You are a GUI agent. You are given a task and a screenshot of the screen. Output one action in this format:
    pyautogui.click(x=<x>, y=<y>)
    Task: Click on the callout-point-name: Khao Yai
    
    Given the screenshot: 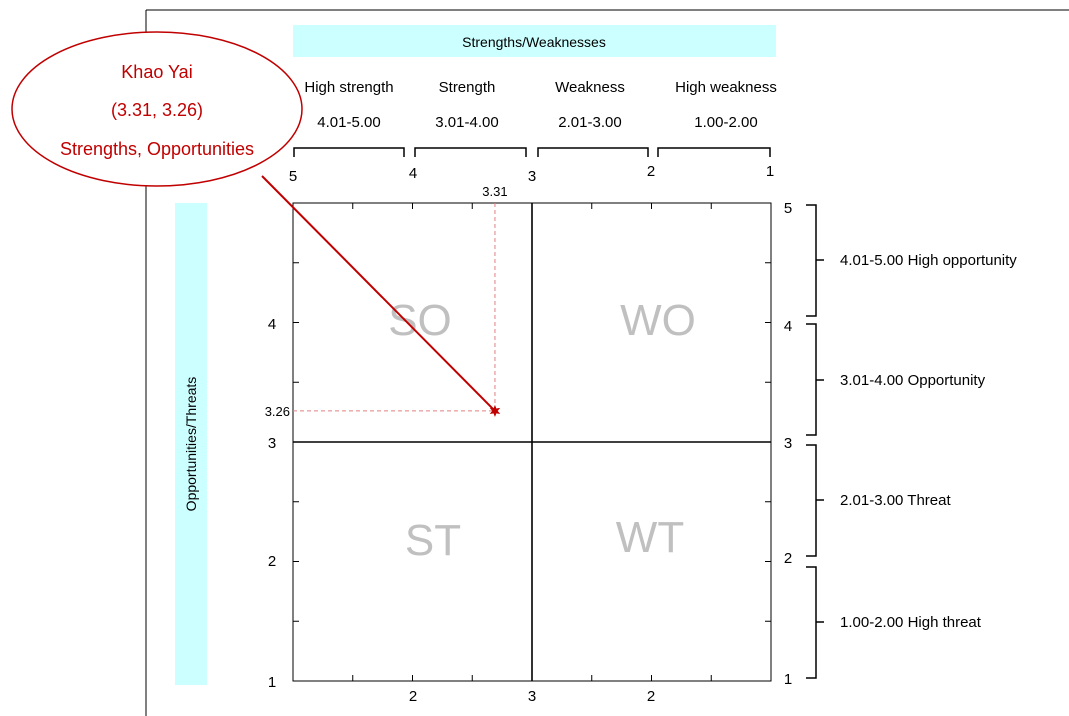 What is the action you would take?
    pyautogui.click(x=156, y=72)
    